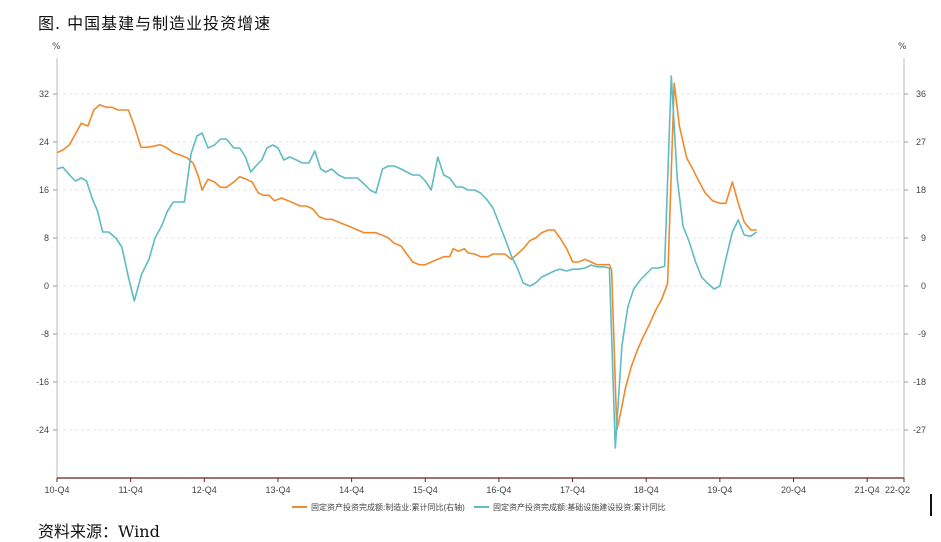  I want to click on right-tick-label: -9, so click(922, 334).